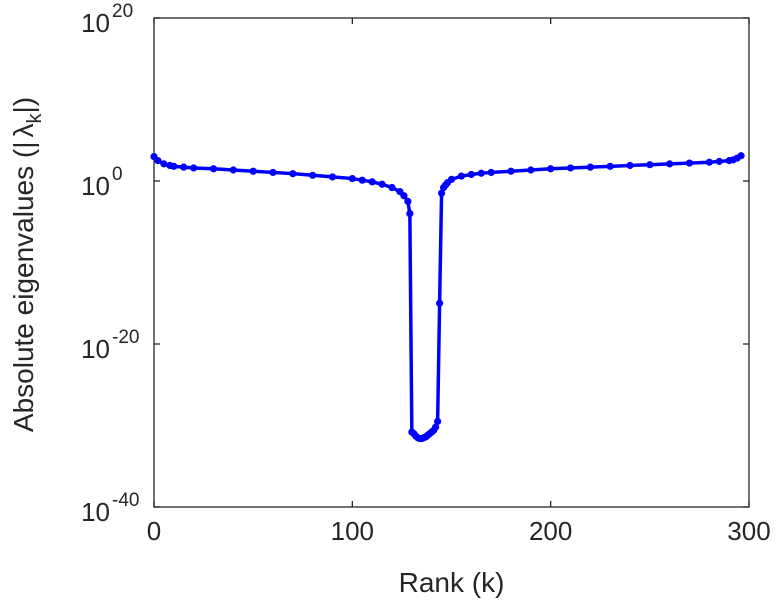  I want to click on x-tick-label: 100, so click(352, 531).